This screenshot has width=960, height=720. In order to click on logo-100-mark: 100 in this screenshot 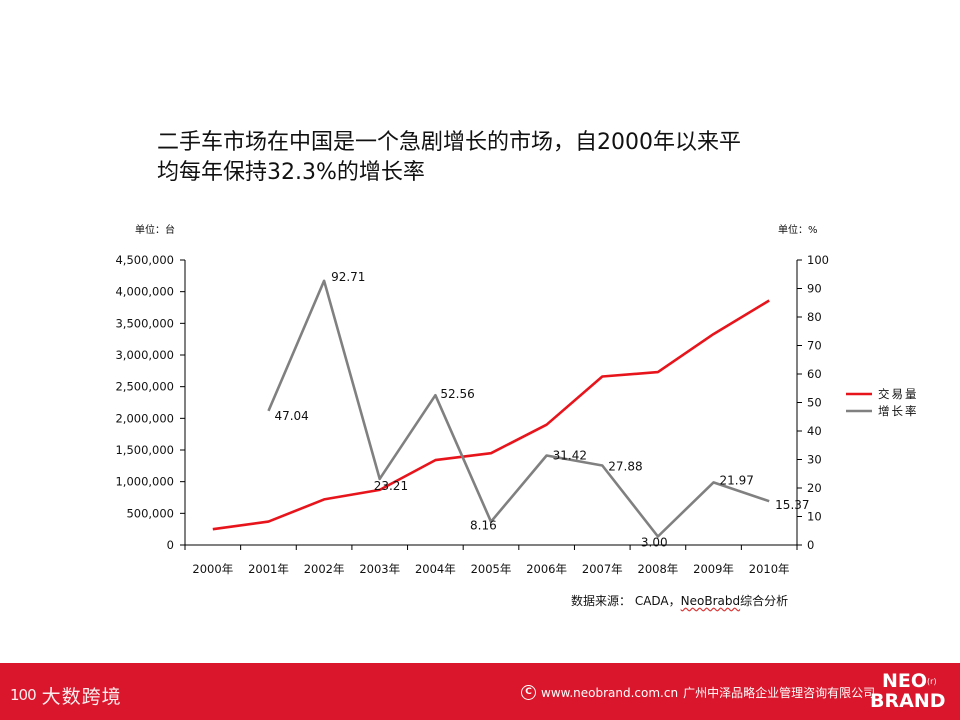, I will do `click(23, 695)`.